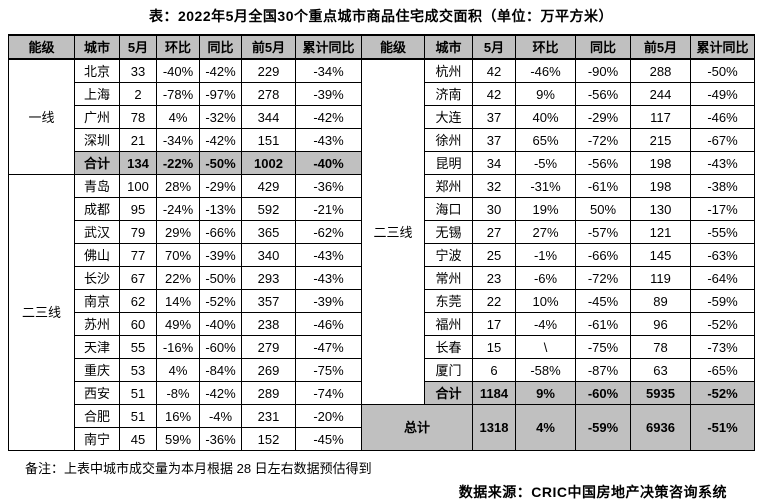 This screenshot has height=502, width=762. What do you see at coordinates (417, 427) in the screenshot?
I see `grand-total-label-cell: 总计` at bounding box center [417, 427].